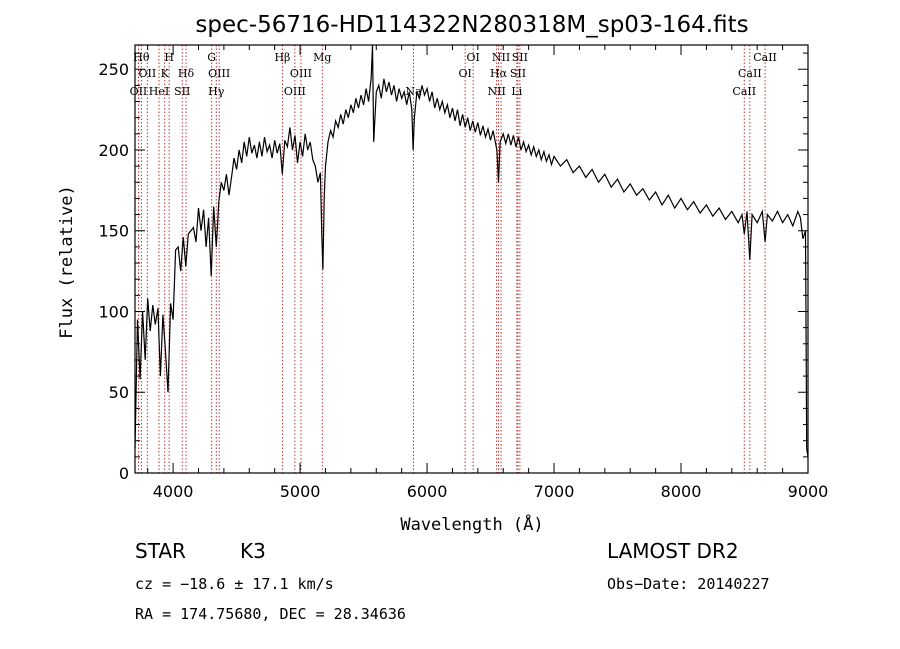 This screenshot has width=900, height=649. I want to click on line-label: K, so click(165, 73).